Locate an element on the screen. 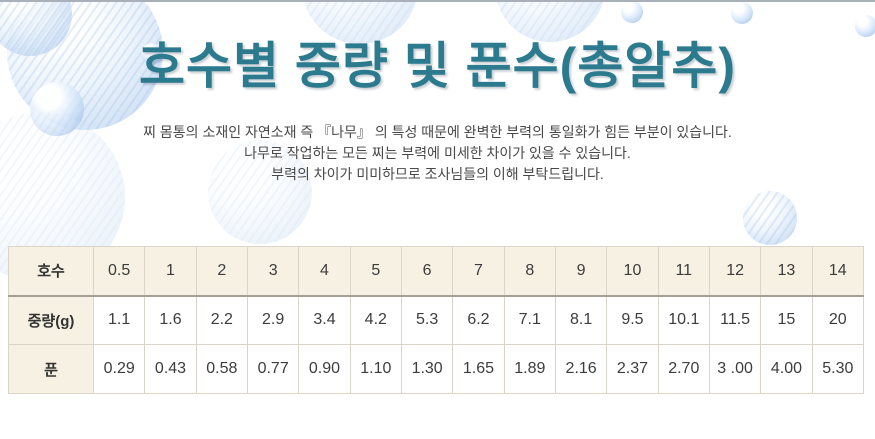  table-cell: 0.58 is located at coordinates (221, 369).